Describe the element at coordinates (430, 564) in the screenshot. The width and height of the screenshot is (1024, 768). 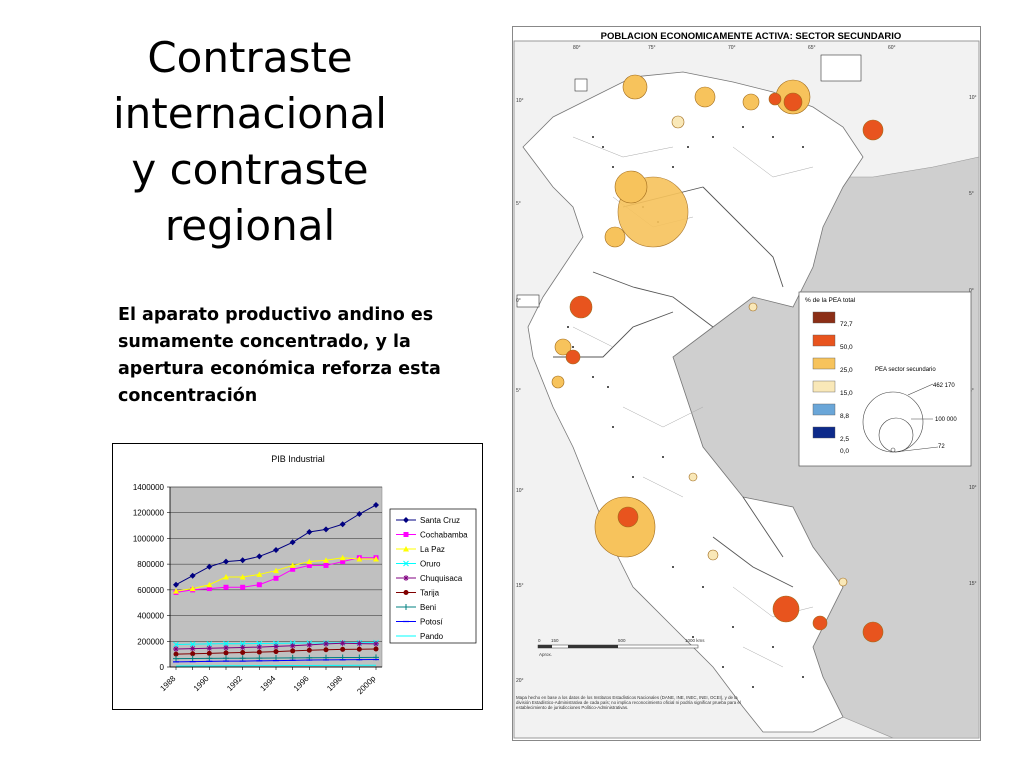
I see `legend-label: Oruro` at that location.